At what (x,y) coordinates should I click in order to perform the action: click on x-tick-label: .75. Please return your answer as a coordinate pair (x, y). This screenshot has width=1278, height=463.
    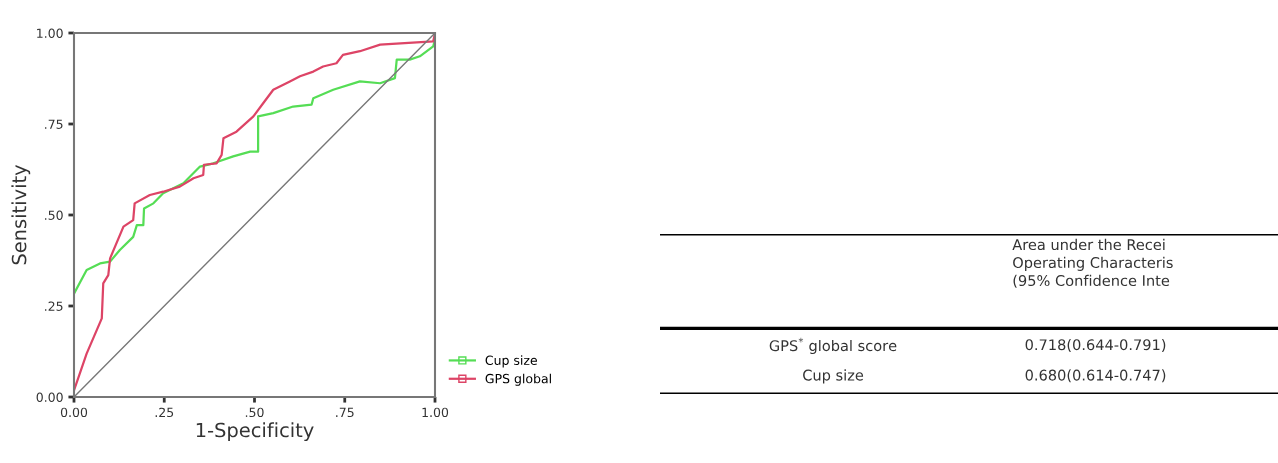
    Looking at the image, I should click on (345, 412).